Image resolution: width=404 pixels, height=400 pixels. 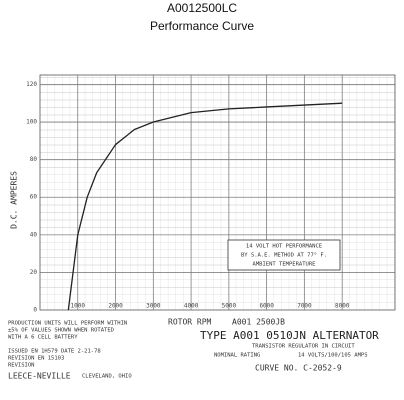 What do you see at coordinates (115, 306) in the screenshot?
I see `x-tick-label: 2000` at bounding box center [115, 306].